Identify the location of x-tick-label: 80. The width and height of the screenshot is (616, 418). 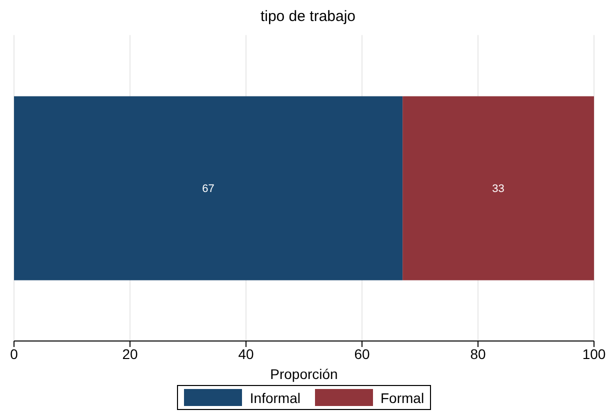
(478, 354).